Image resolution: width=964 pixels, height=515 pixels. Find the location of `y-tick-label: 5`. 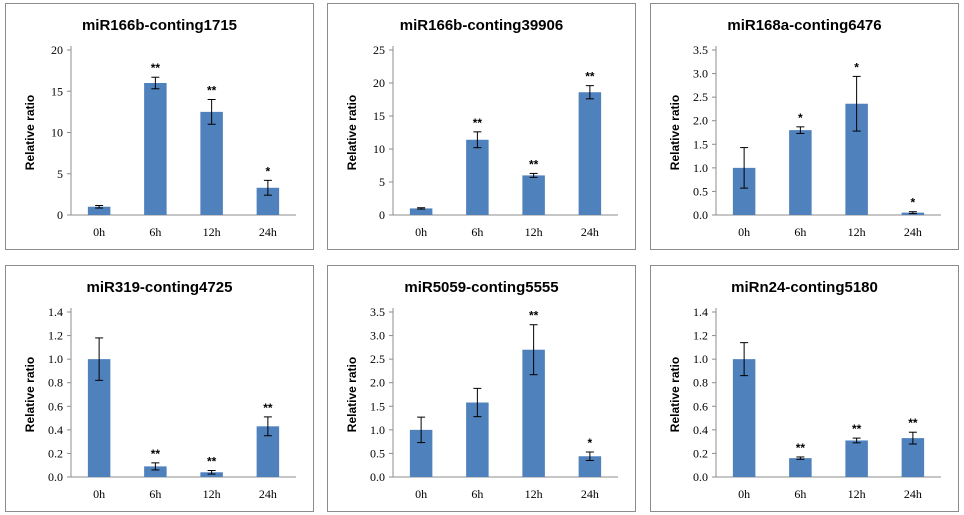

y-tick-label: 5 is located at coordinates (60, 174).